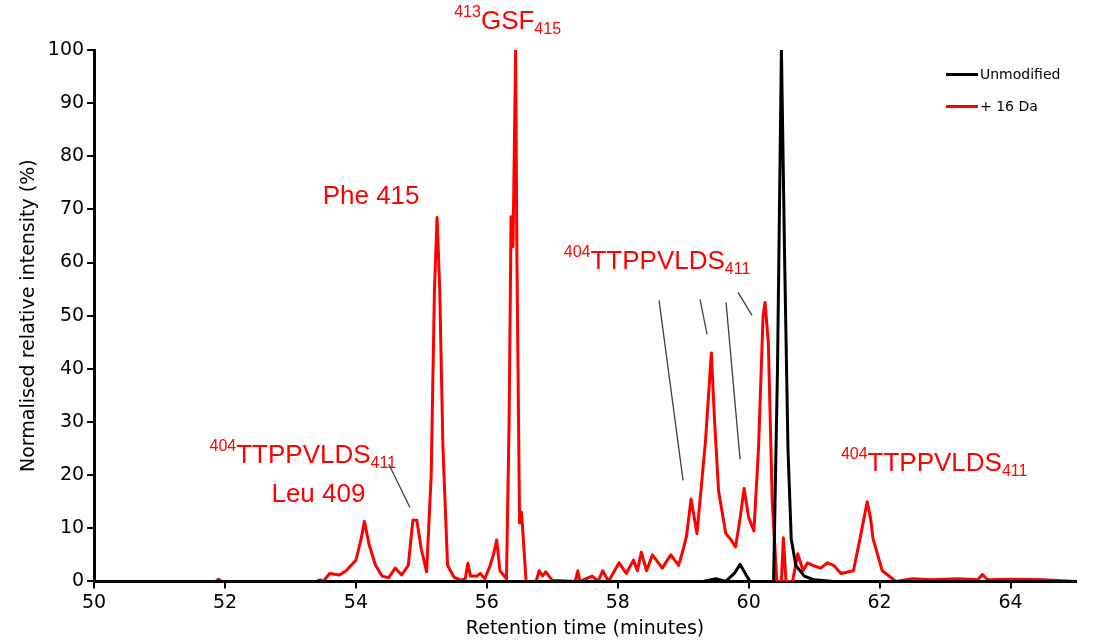 The height and width of the screenshot is (642, 1104). Describe the element at coordinates (356, 600) in the screenshot. I see `x-tick-label: 54` at that location.